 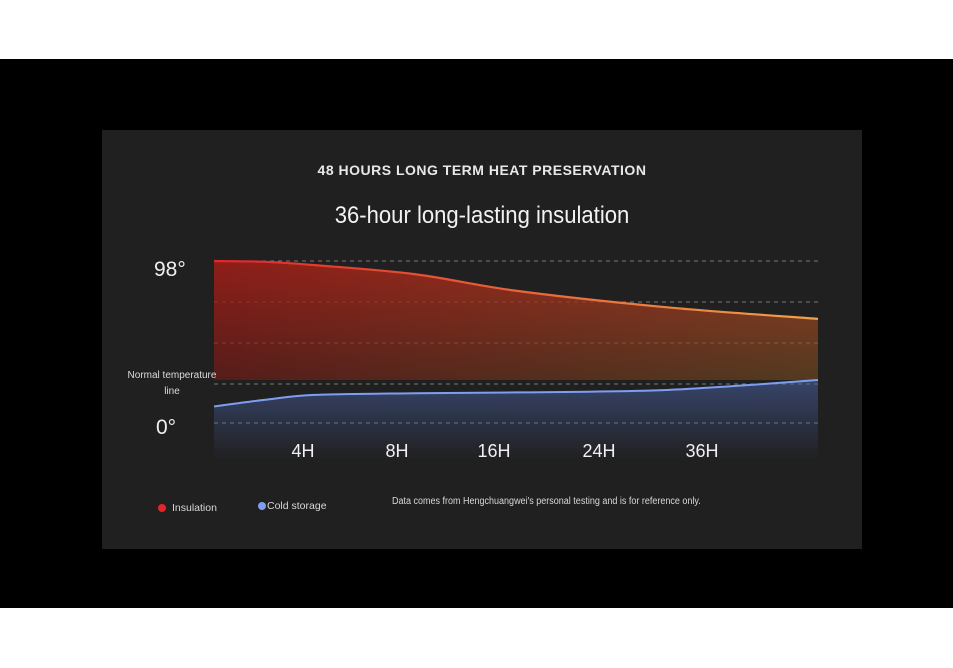 What do you see at coordinates (482, 170) in the screenshot?
I see `chart-heading: 48 HOURS LONG TERM HEAT PRESERVATION` at bounding box center [482, 170].